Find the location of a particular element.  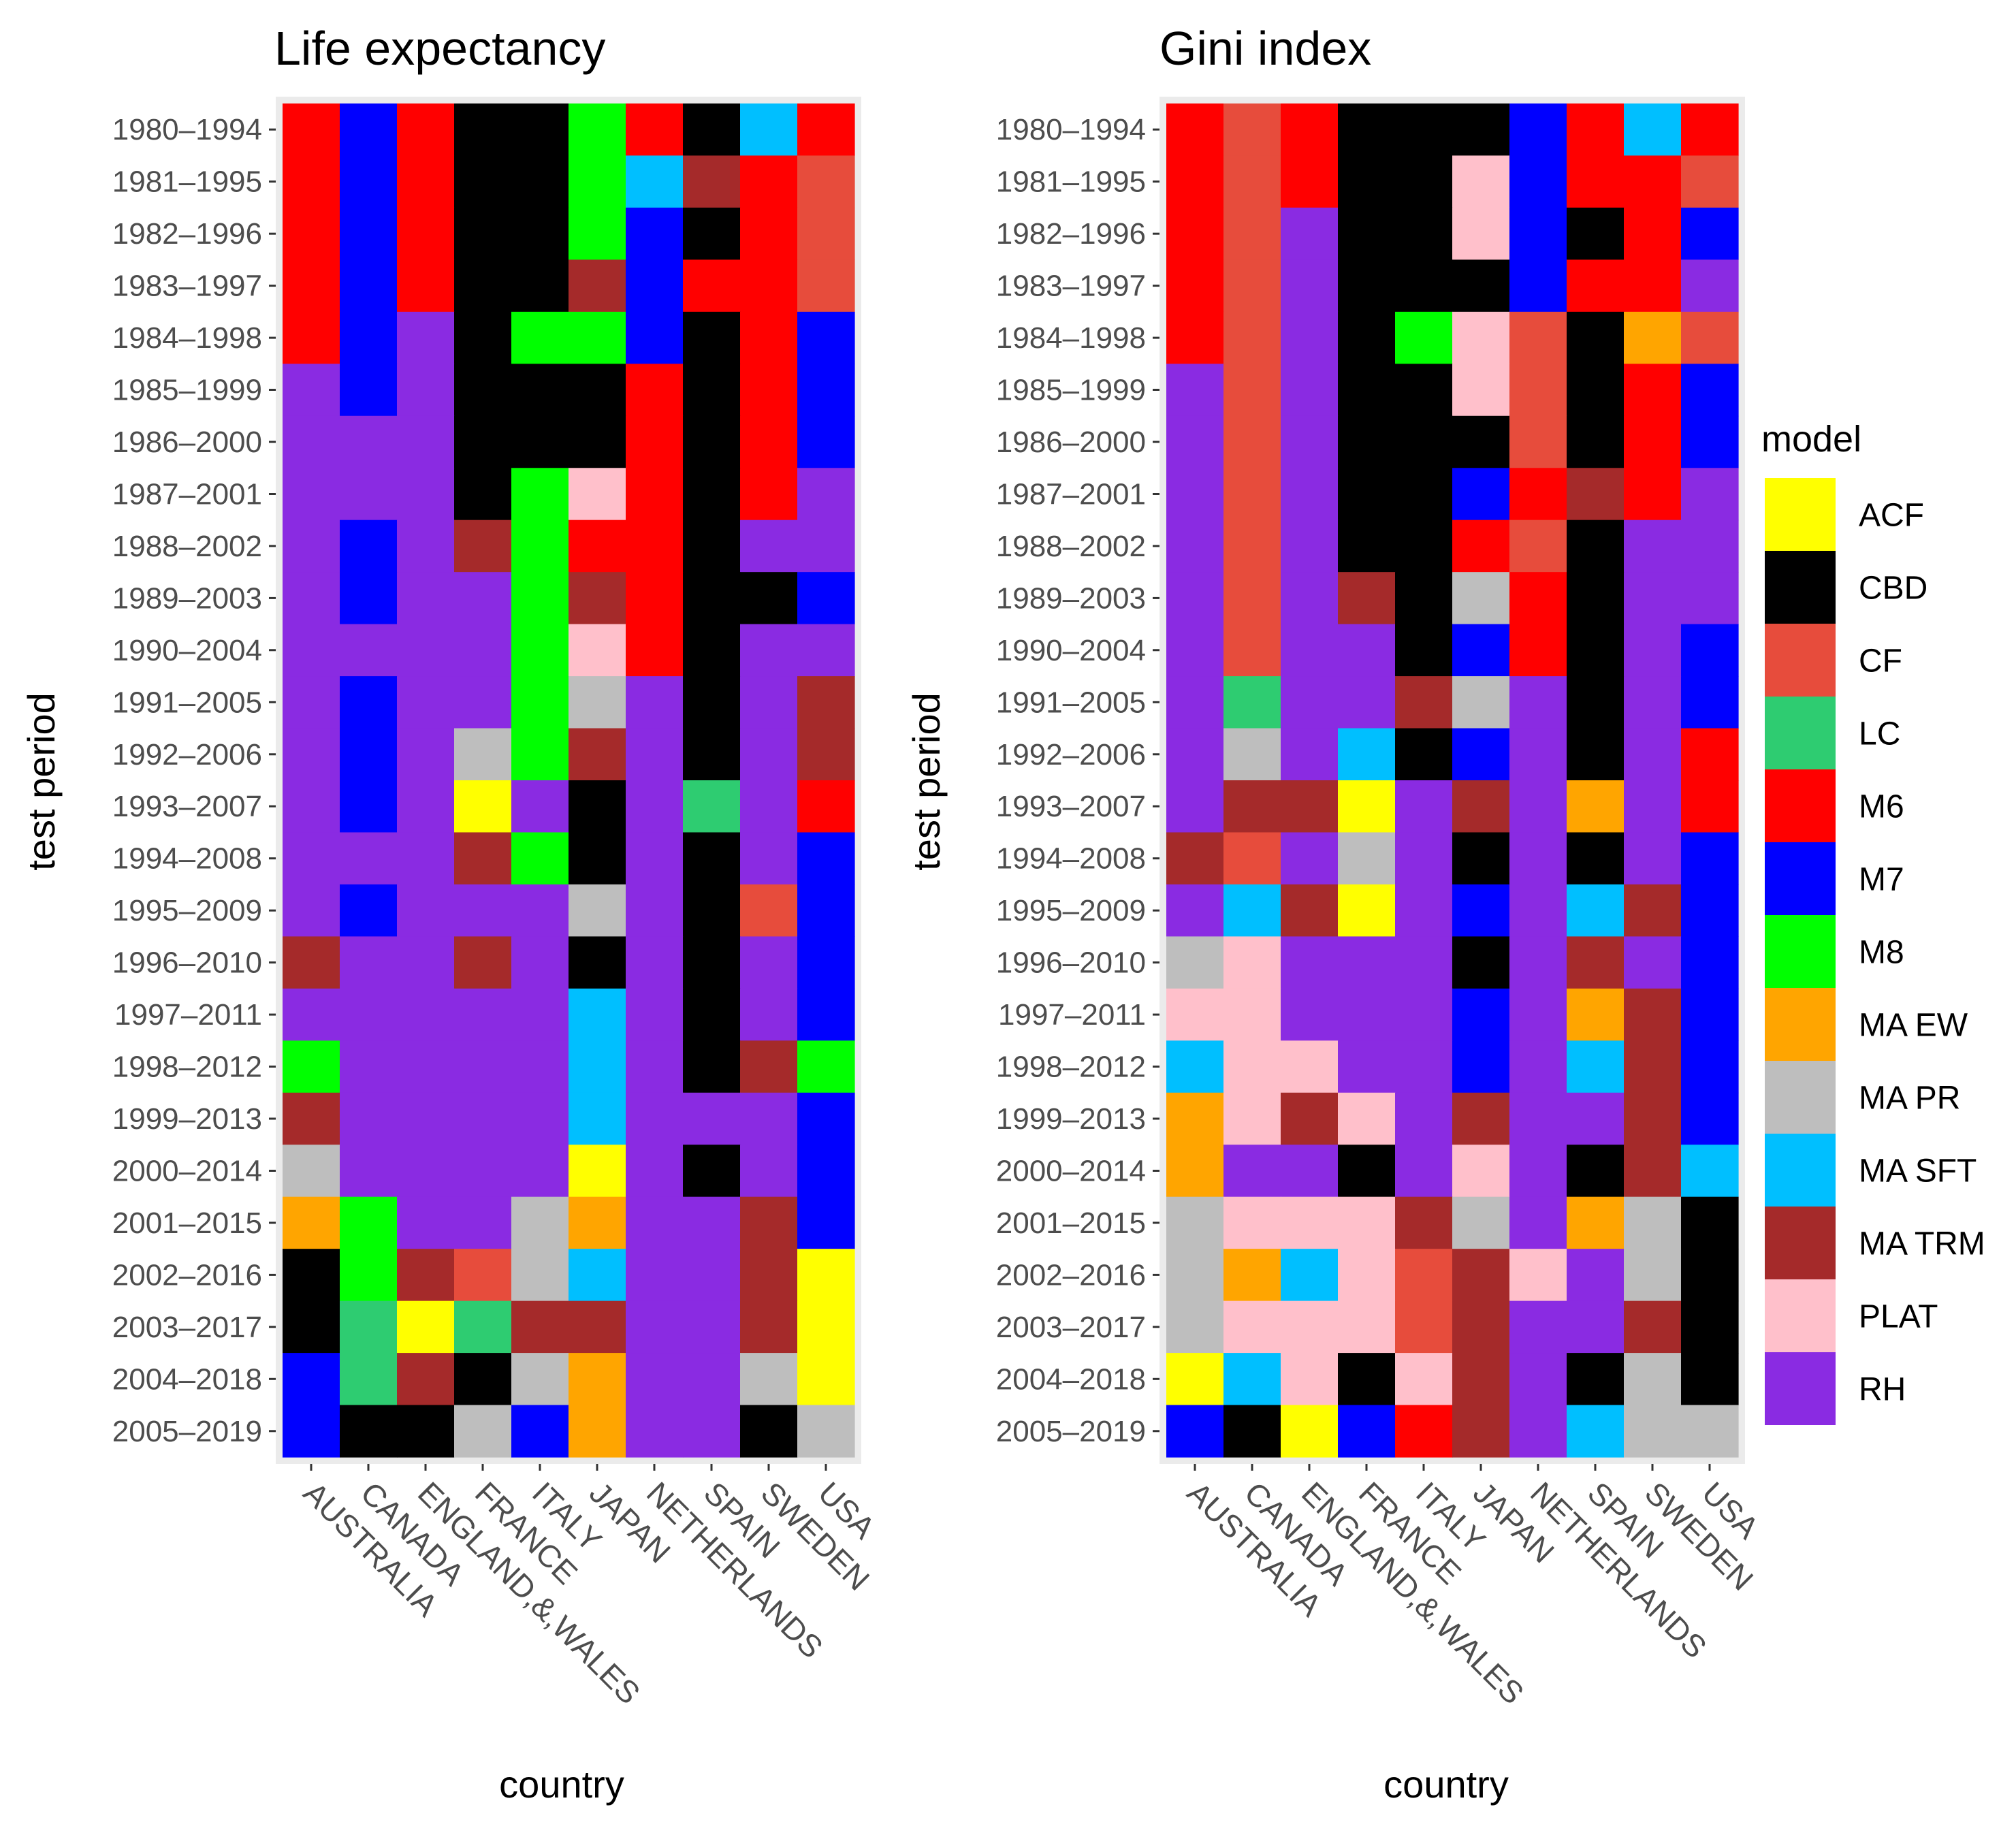

y-tick-label: 2001–2015 is located at coordinates (187, 1223).